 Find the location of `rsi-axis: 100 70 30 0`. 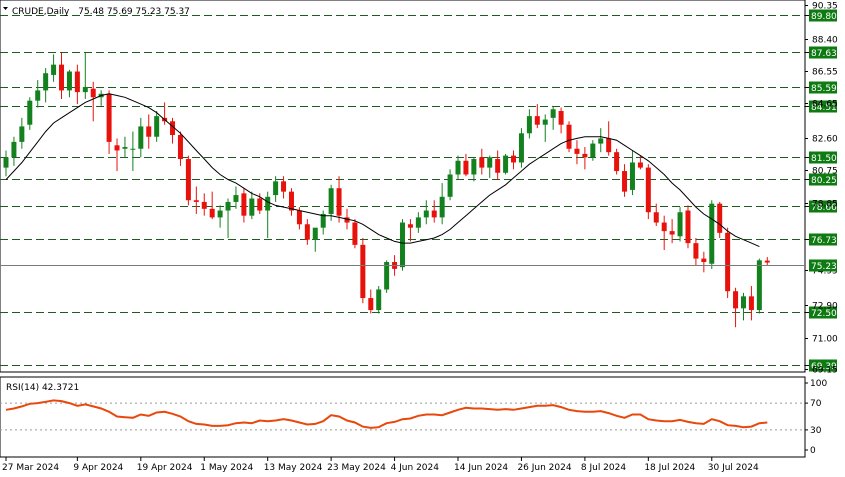

rsi-axis: 100 70 30 0 is located at coordinates (816, 417).